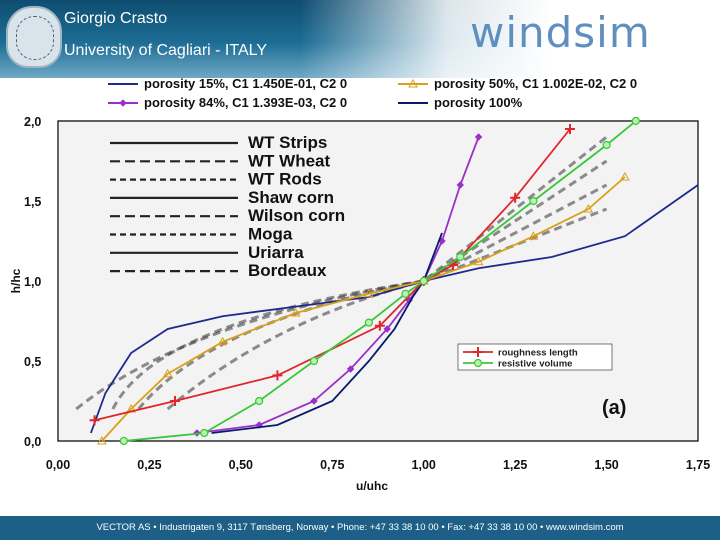 The height and width of the screenshot is (540, 720). Describe the element at coordinates (287, 142) in the screenshot. I see `embedded-legend-label: WT Strips` at that location.